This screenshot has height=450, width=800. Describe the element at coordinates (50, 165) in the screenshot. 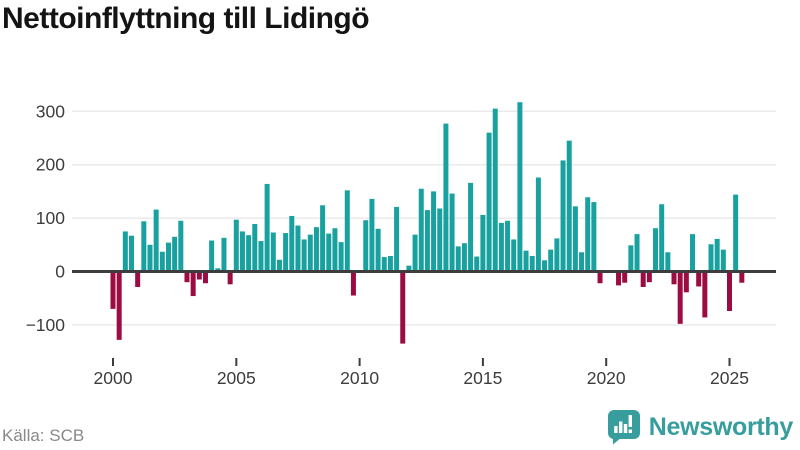

I see `y-axis-label: 200` at that location.